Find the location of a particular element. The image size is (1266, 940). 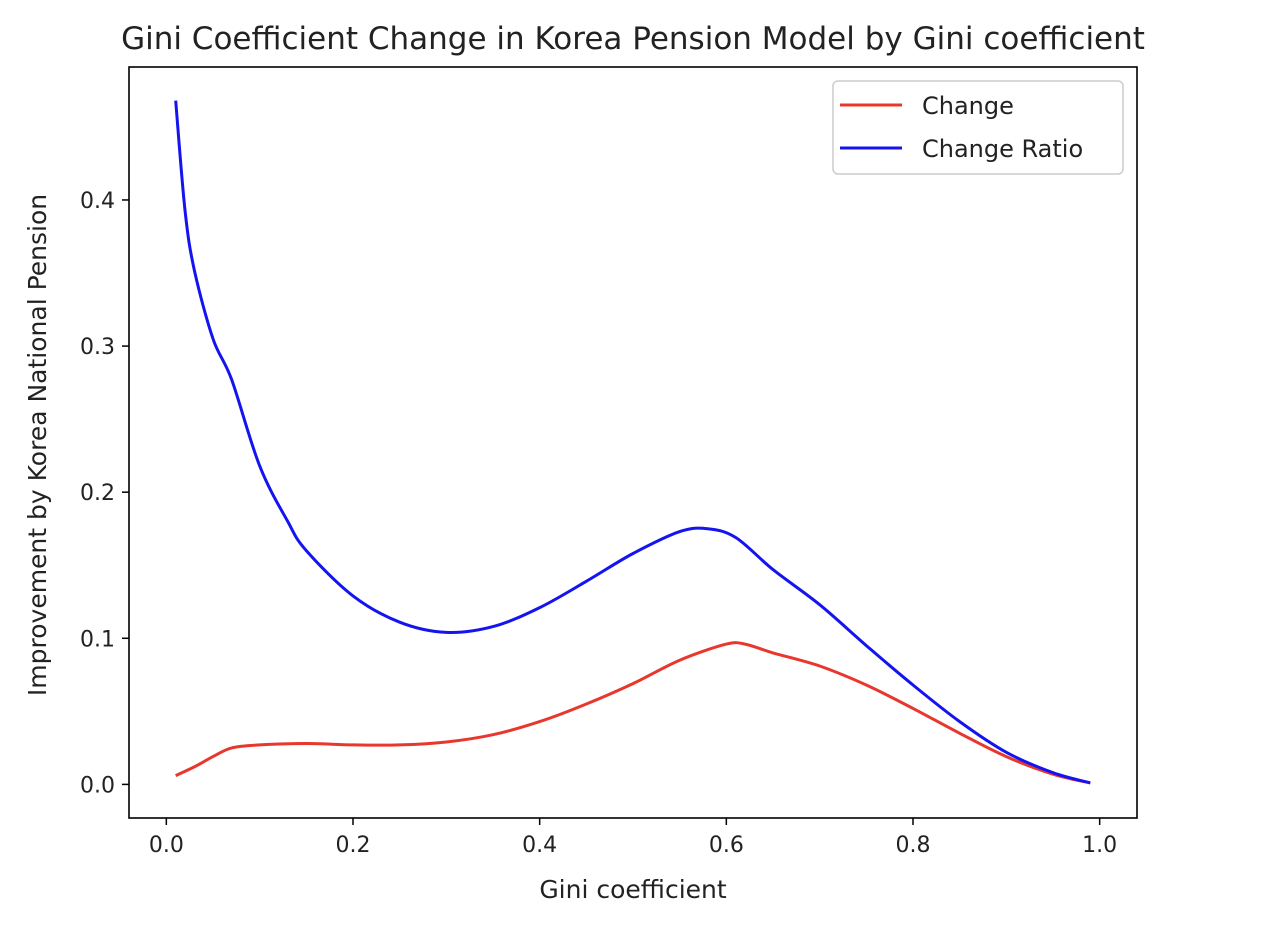

x-tick-label: 0.2 is located at coordinates (353, 845).